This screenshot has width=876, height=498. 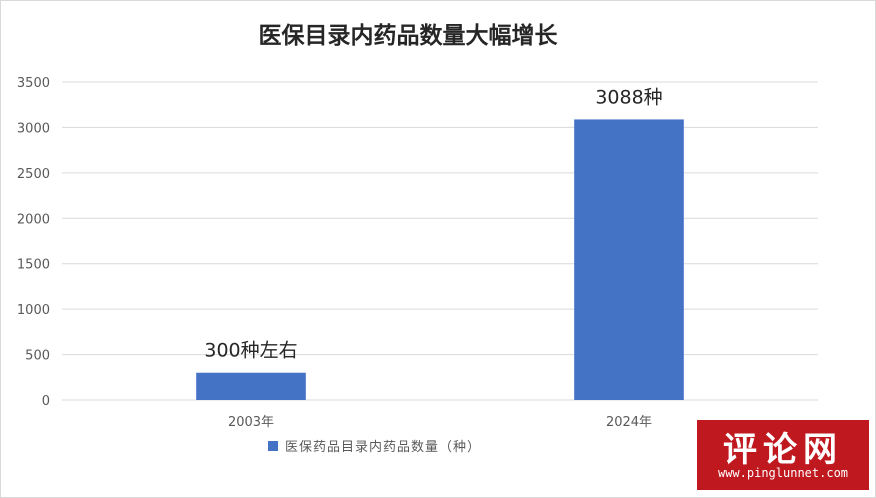 What do you see at coordinates (37, 356) in the screenshot?
I see `y-tick-label: 500` at bounding box center [37, 356].